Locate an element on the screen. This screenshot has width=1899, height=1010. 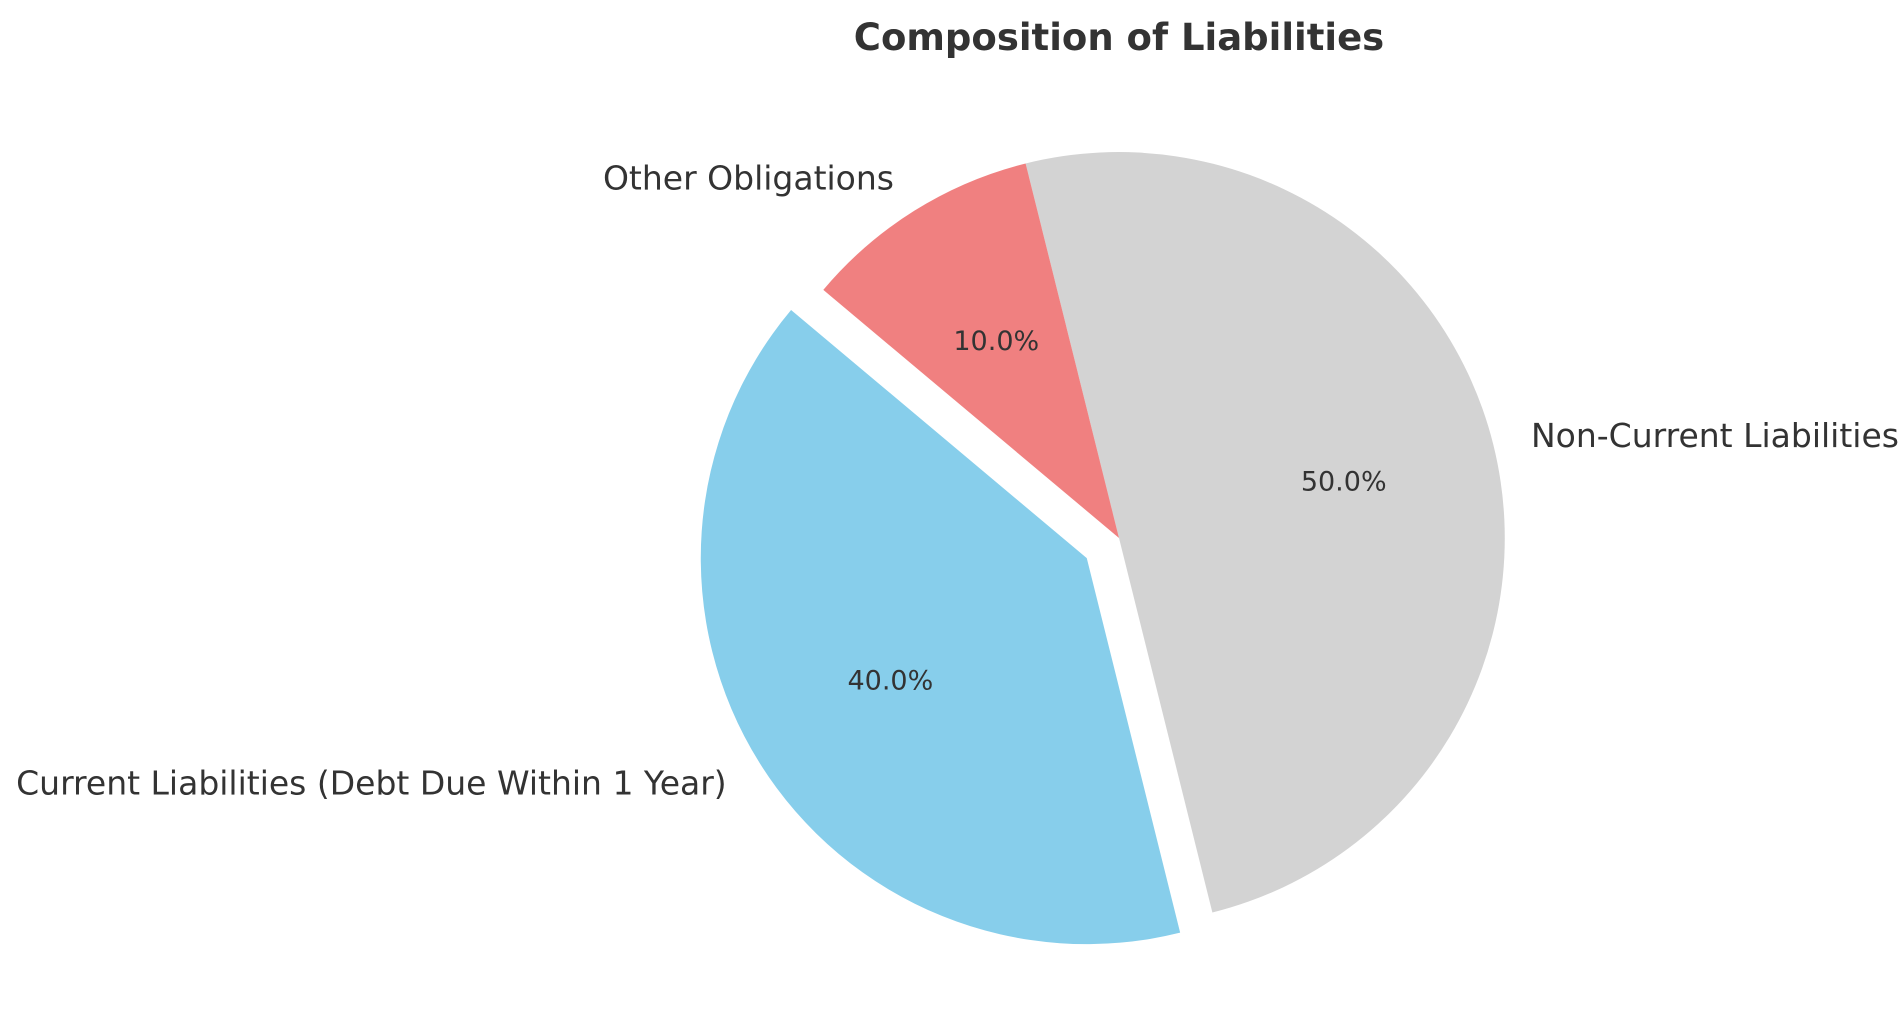
slice-label-2: Non-Current Liabilities is located at coordinates (1715, 435).